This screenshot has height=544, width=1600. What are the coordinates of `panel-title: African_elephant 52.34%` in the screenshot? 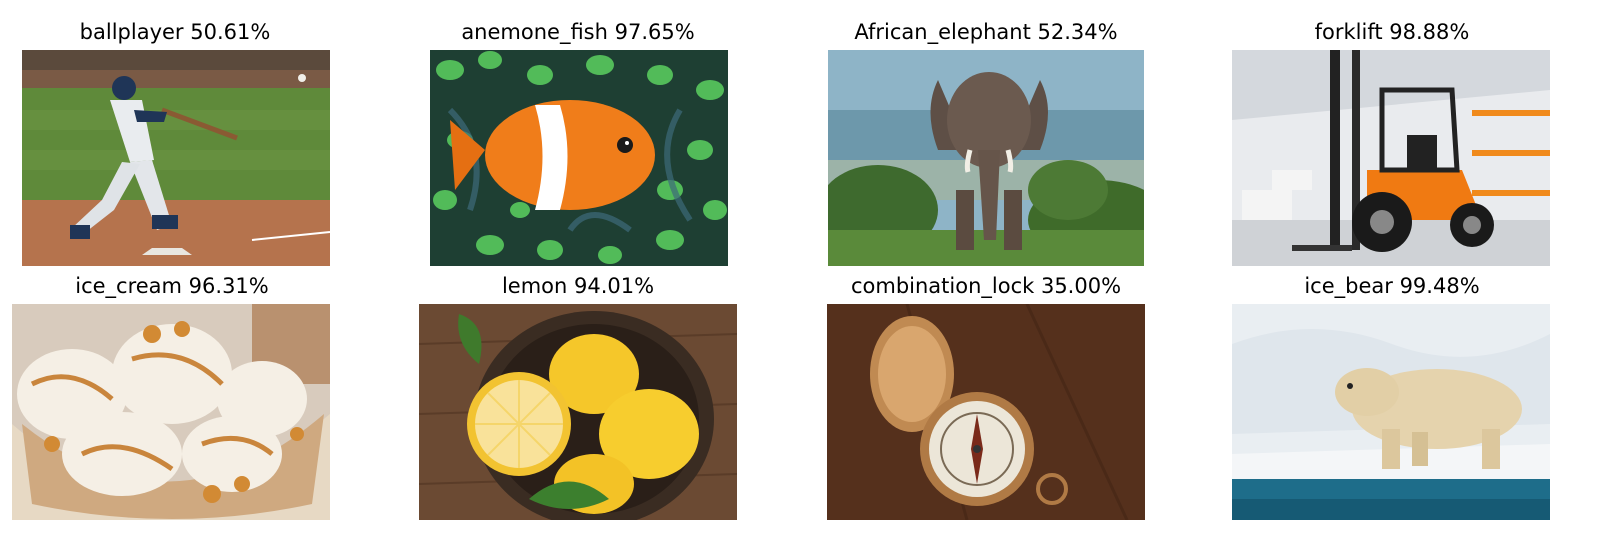 It's located at (986, 32).